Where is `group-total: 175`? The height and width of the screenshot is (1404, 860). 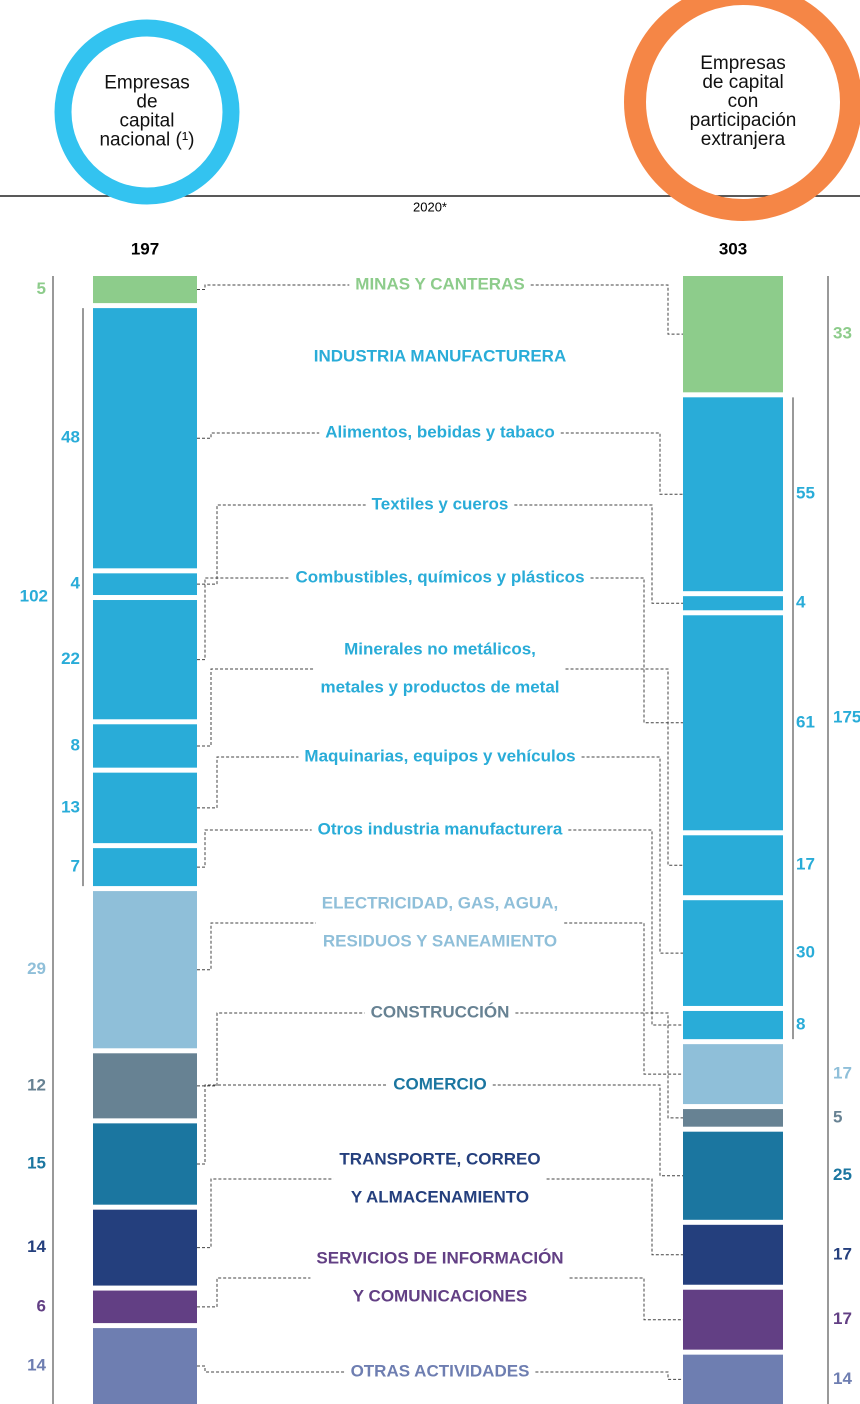
group-total: 175 is located at coordinates (846, 717).